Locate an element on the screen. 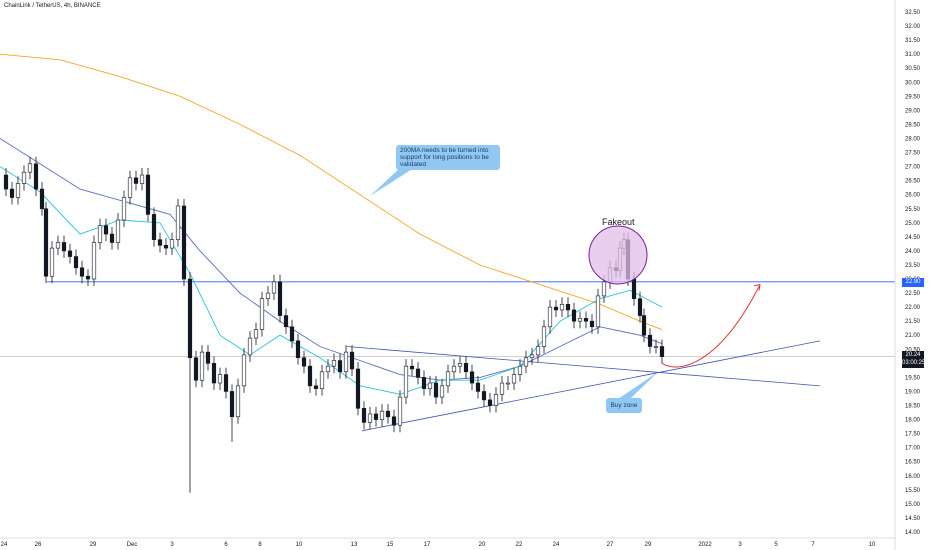  x-tick-label: 24 is located at coordinates (4, 545).